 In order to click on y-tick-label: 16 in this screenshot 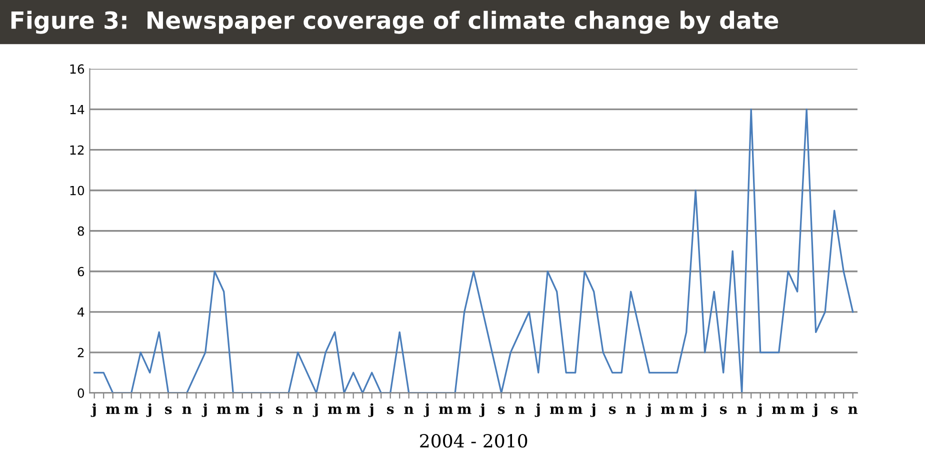, I will do `click(77, 69)`.